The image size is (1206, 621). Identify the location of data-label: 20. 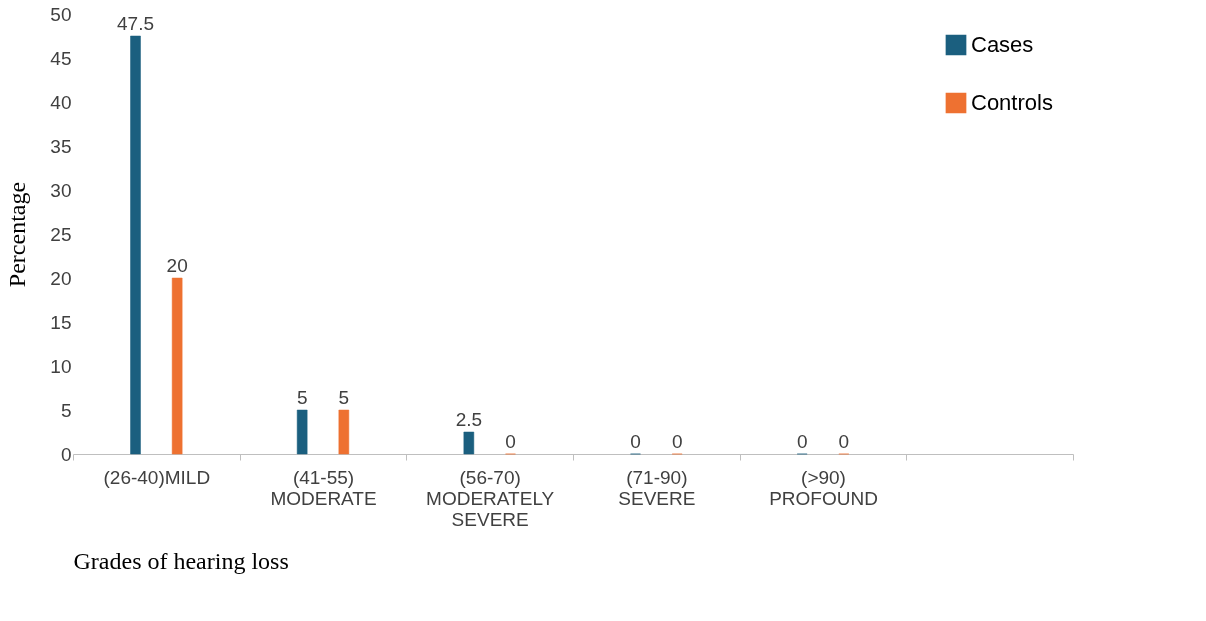
(177, 265).